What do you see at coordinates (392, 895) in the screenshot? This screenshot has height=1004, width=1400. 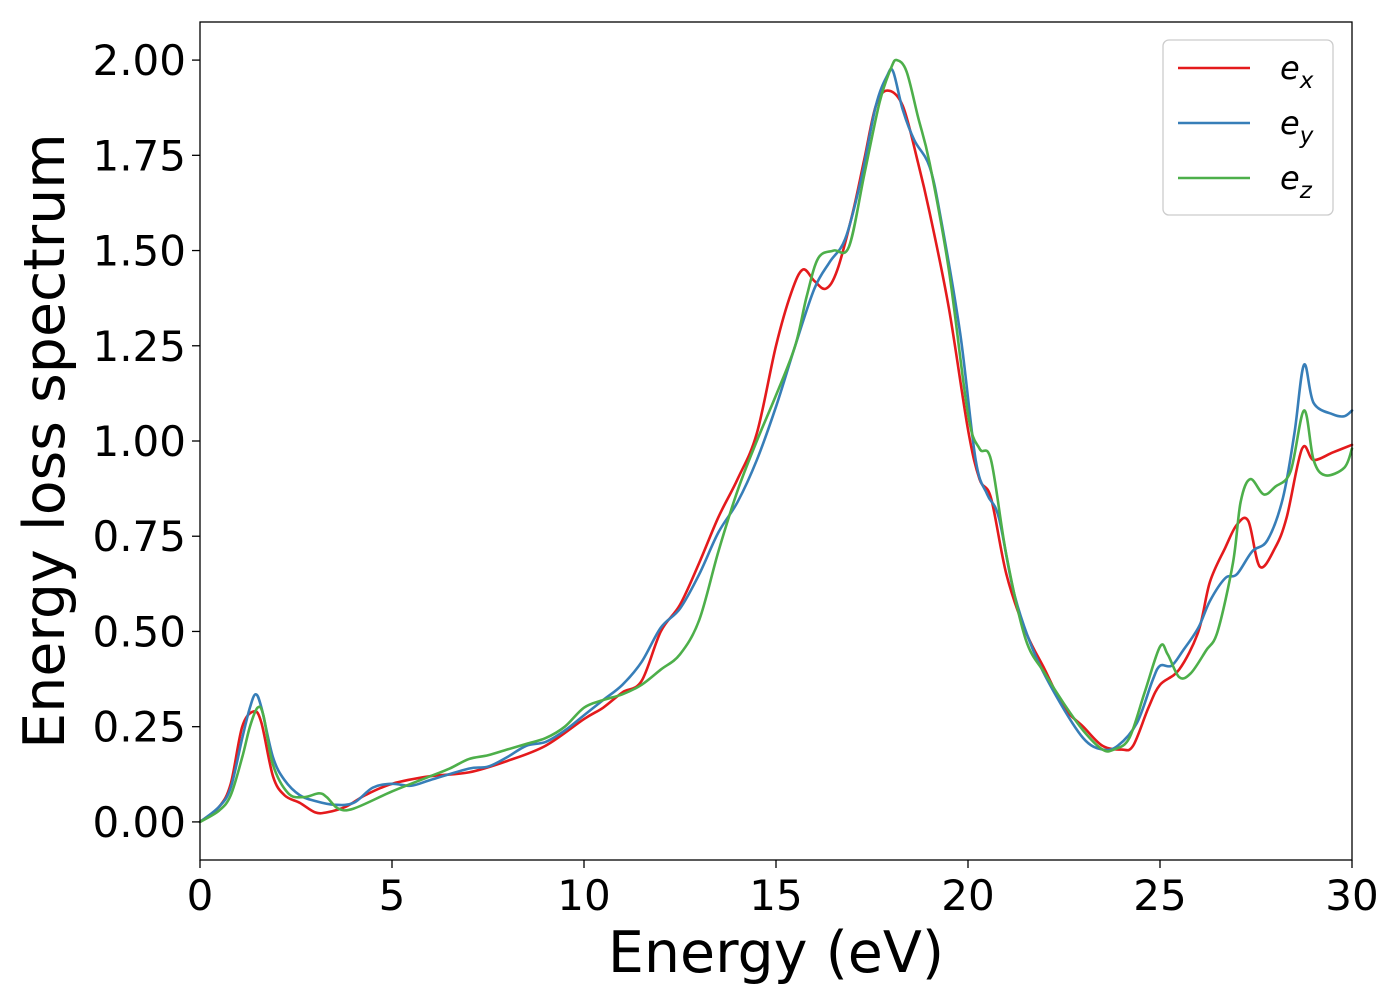 I see `x-tick-label: 5` at bounding box center [392, 895].